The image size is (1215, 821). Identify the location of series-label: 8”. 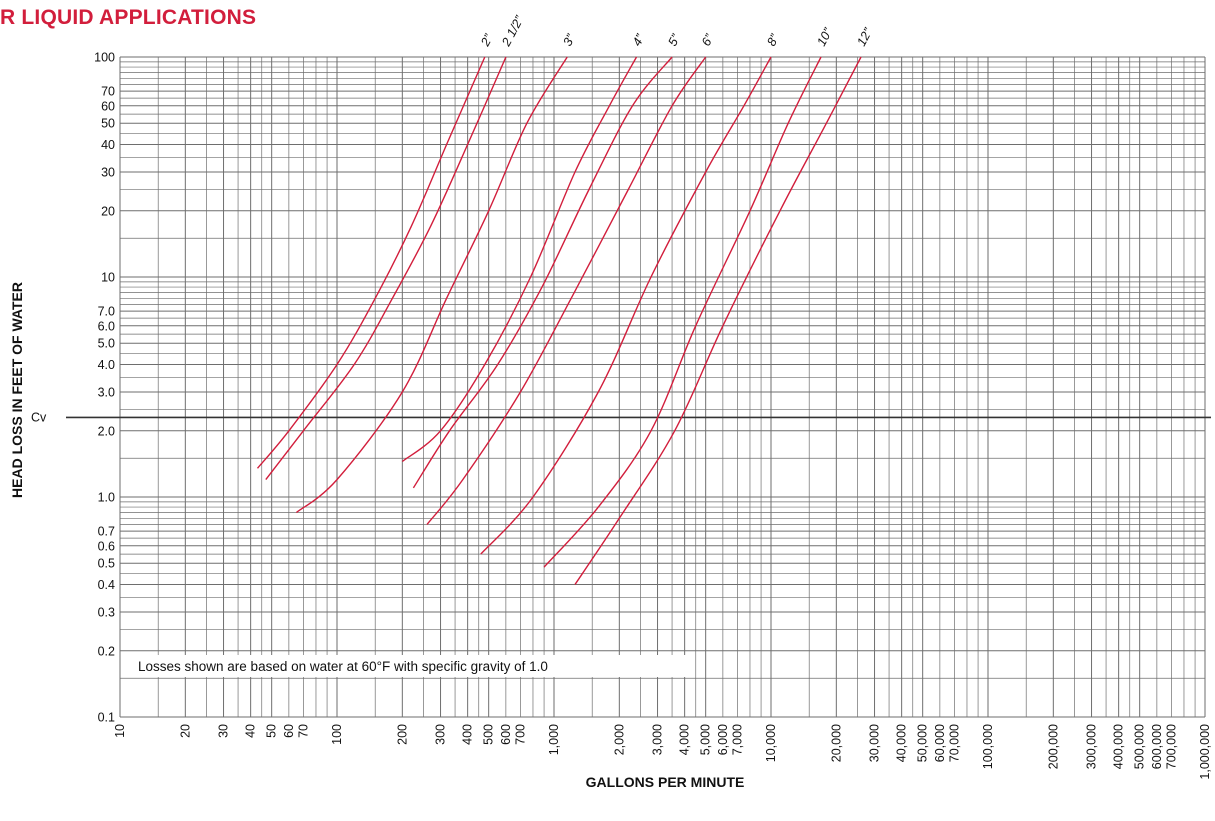
(773, 39).